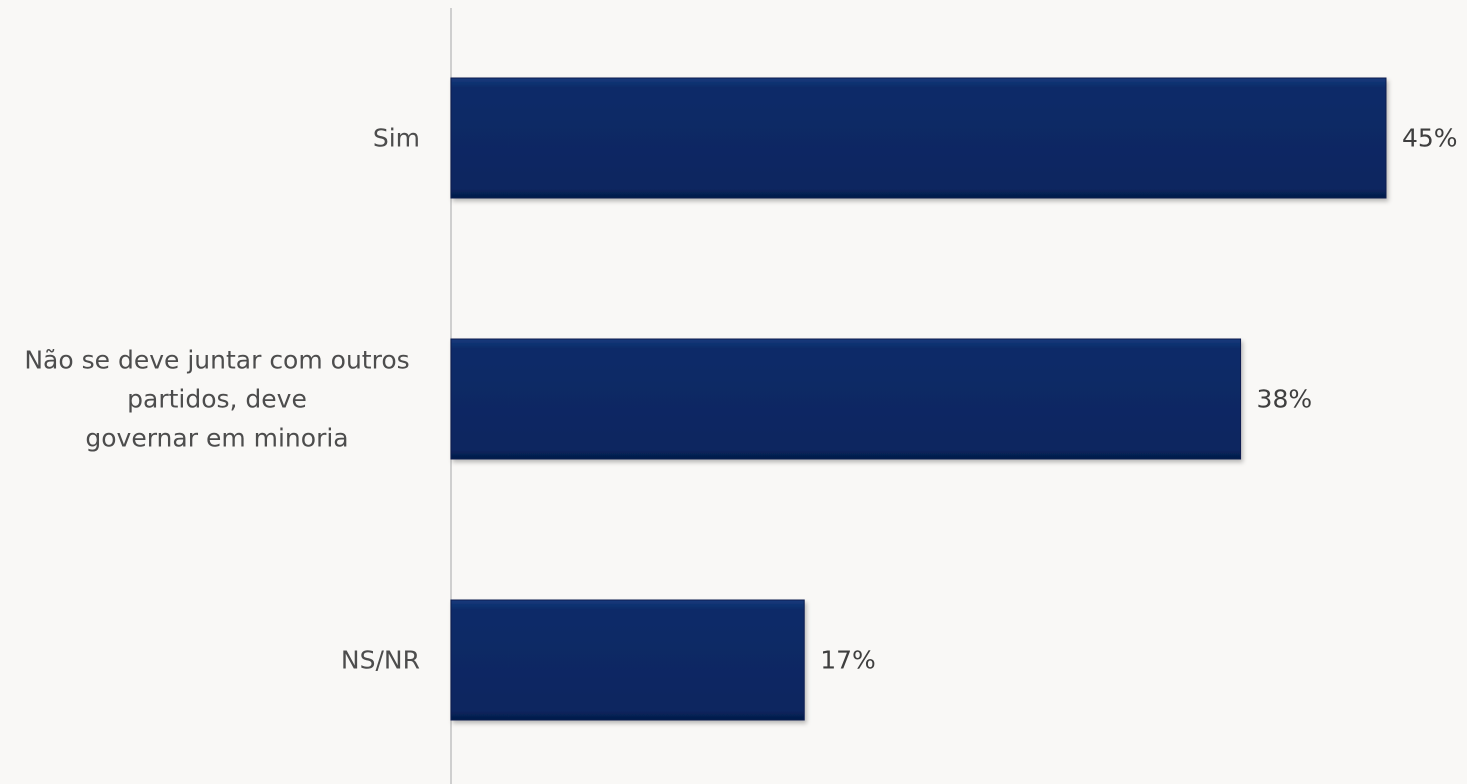 The height and width of the screenshot is (784, 1467). I want to click on value-label: 38%, so click(1285, 399).